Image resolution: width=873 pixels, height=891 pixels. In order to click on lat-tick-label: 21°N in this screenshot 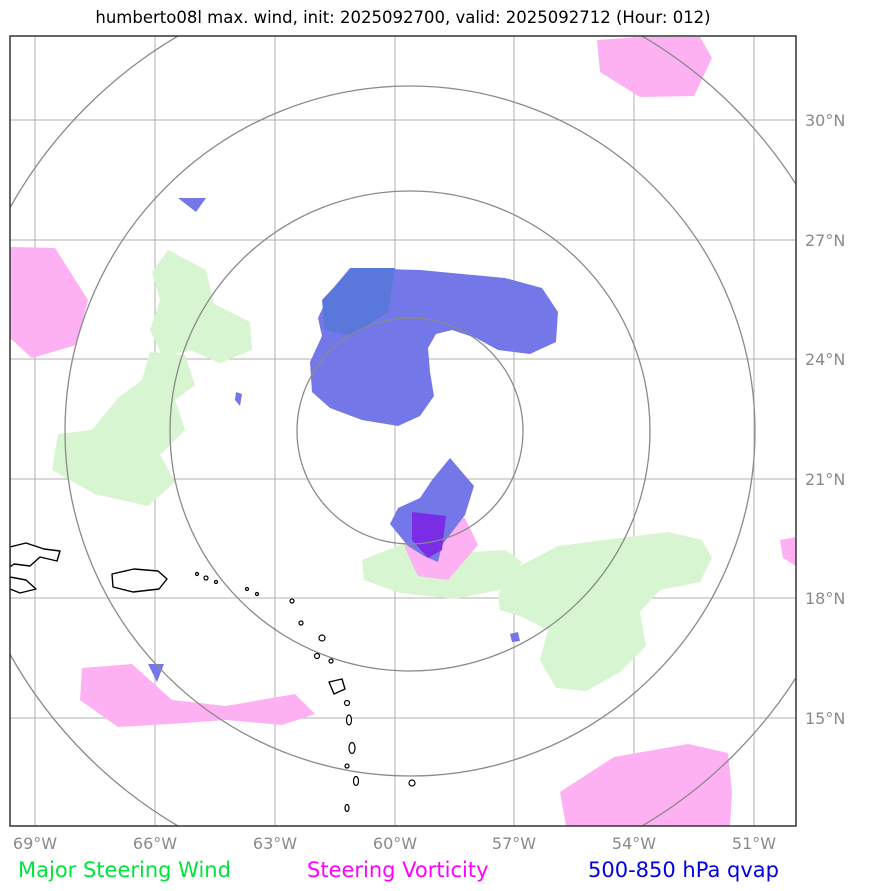, I will do `click(825, 479)`.